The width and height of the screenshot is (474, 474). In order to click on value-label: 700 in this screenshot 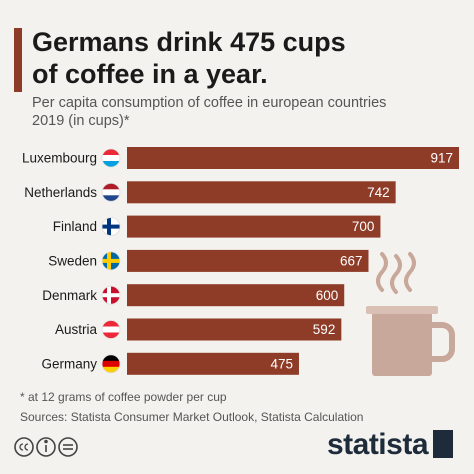, I will do `click(363, 226)`.